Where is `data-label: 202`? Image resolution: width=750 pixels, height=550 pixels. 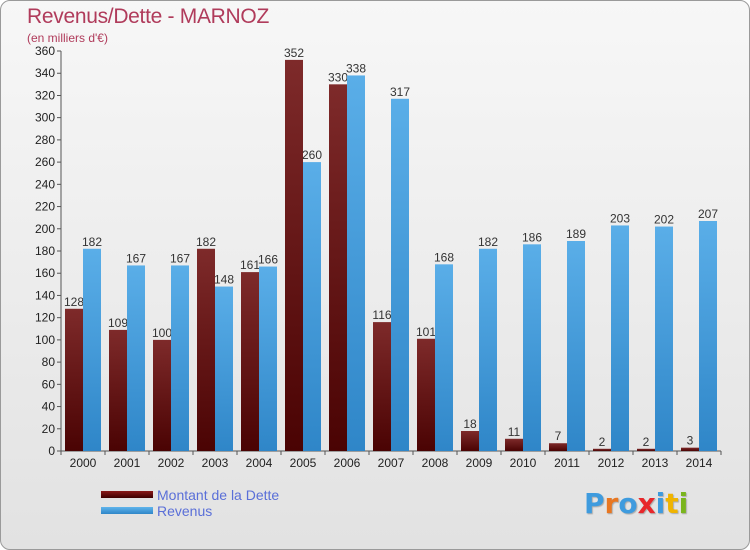 data-label: 202 is located at coordinates (664, 220).